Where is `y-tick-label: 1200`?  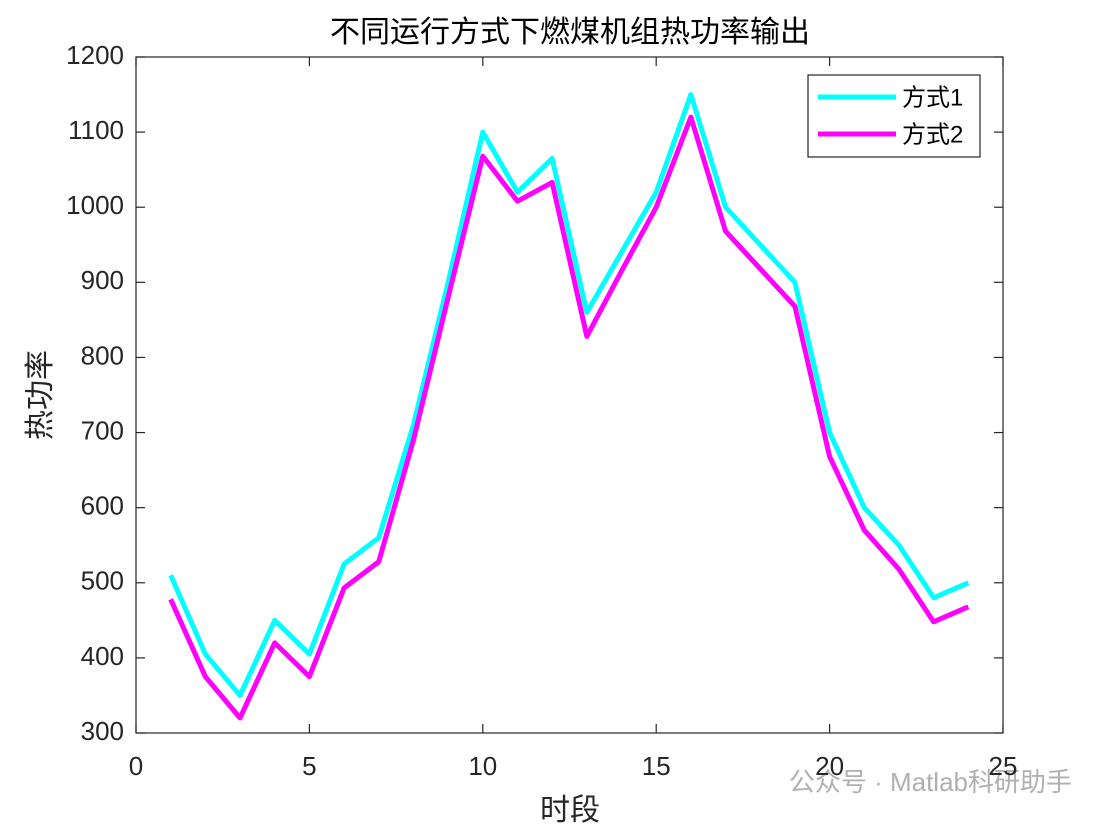 y-tick-label: 1200 is located at coordinates (95, 55).